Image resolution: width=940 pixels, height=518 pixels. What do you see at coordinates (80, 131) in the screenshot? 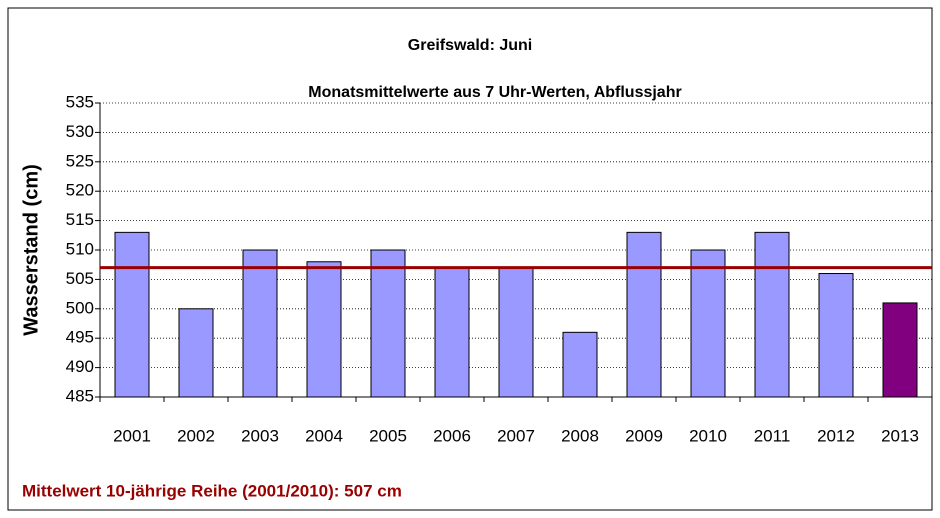
I see `y-tick-label: 530` at bounding box center [80, 131].